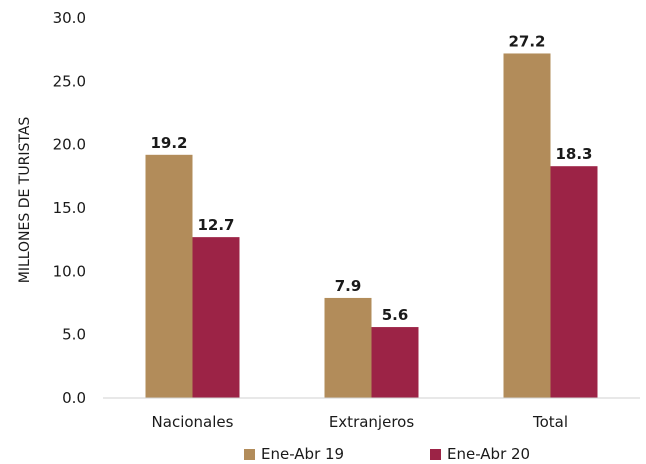 Image resolution: width=646 pixels, height=464 pixels. I want to click on data-label: 12.7, so click(215, 225).